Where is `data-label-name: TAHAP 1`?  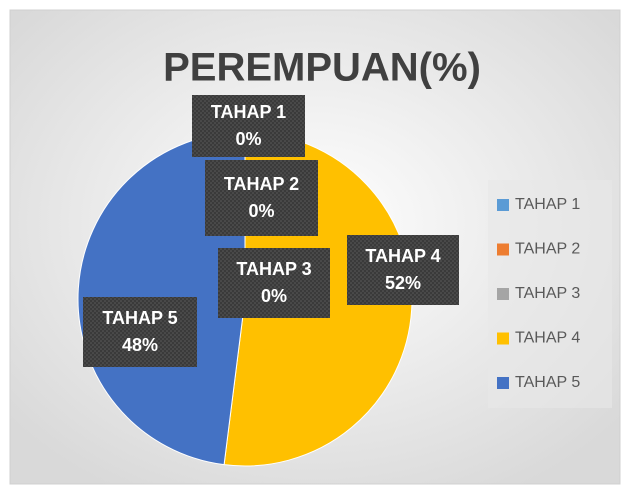 data-label-name: TAHAP 1 is located at coordinates (248, 112).